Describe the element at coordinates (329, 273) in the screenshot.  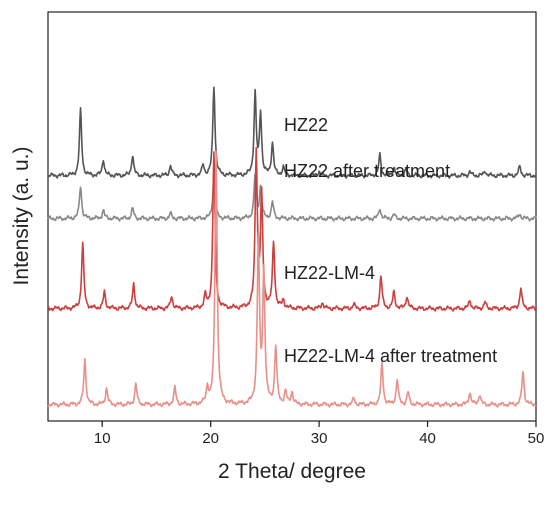
I see `series-label-hz22-lm-4: HZ22-LM-4` at that location.